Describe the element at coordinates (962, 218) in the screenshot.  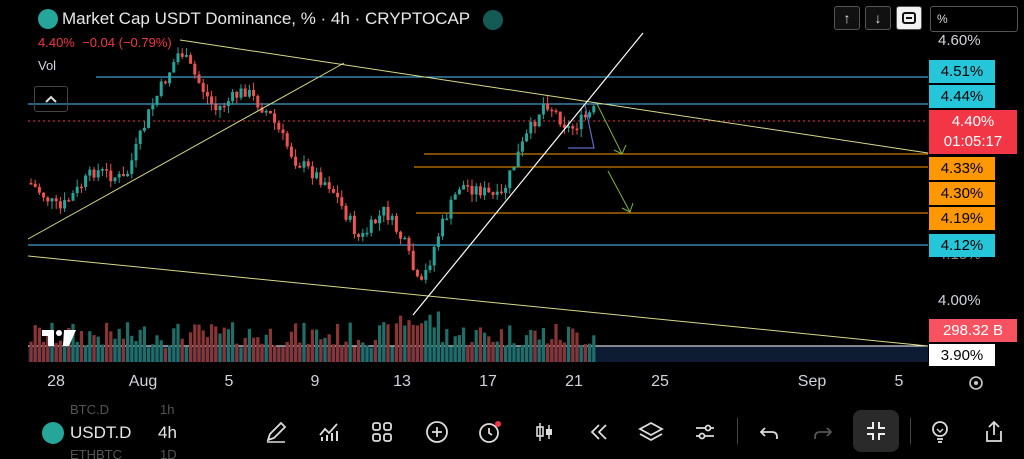
I see `level-tag-4-19: 4.19%` at that location.